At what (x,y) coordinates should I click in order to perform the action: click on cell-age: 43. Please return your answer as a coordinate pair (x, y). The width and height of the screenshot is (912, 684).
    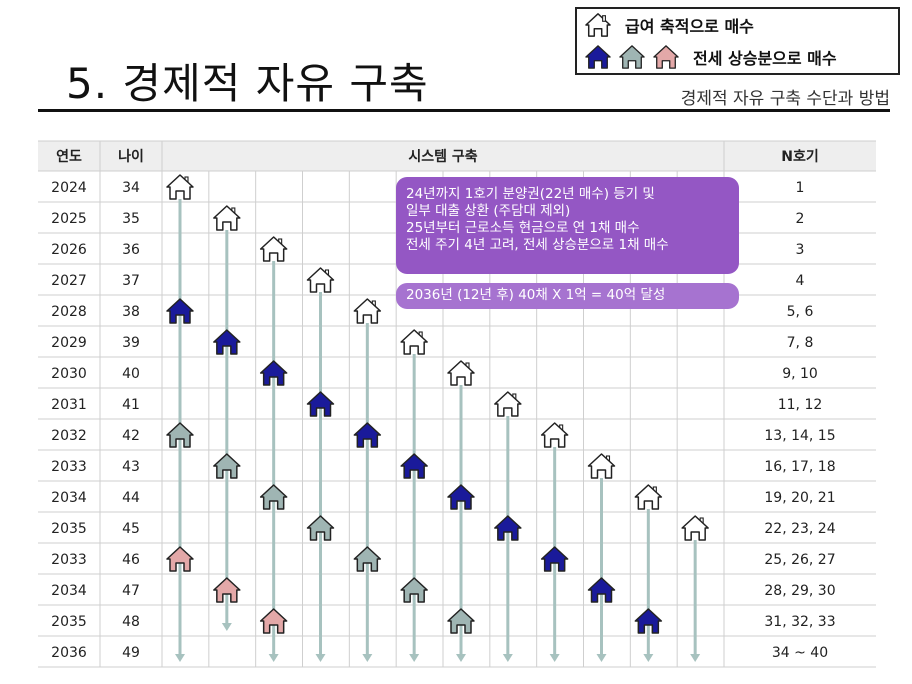
    Looking at the image, I should click on (131, 467).